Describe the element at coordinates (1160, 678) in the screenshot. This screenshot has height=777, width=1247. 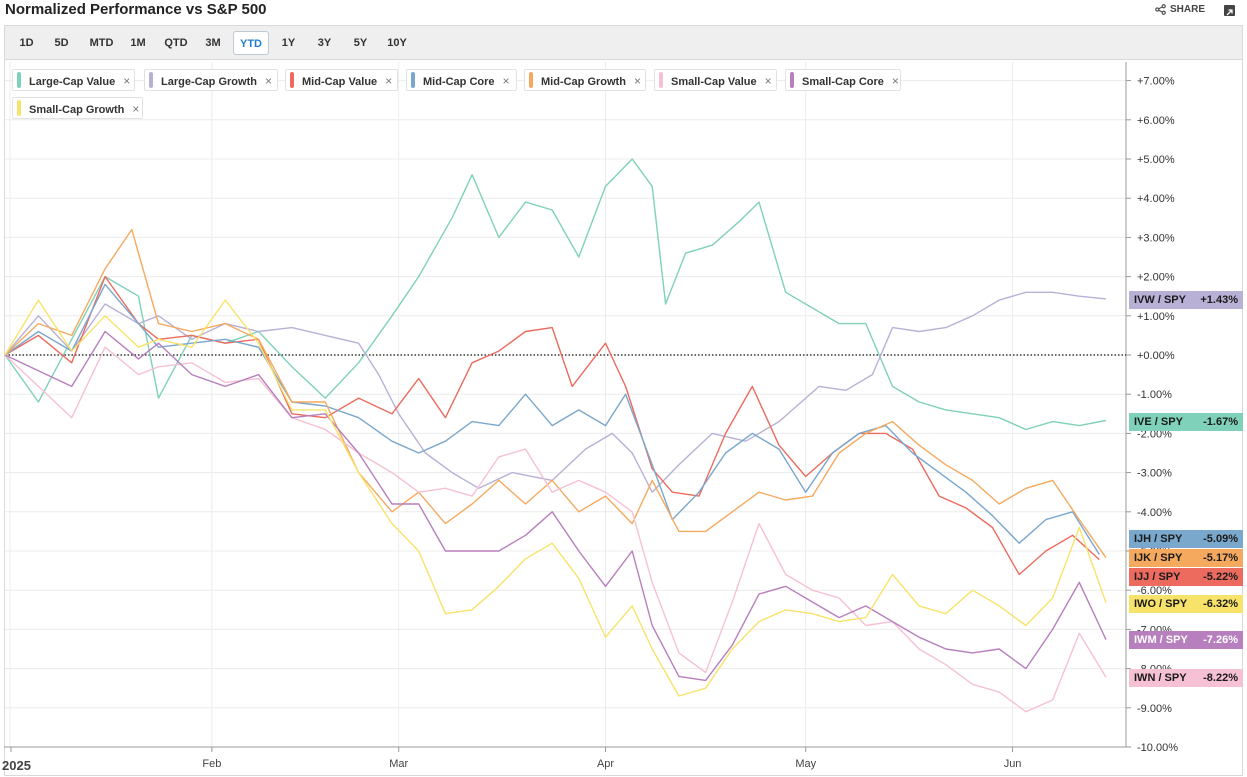
I see `series-ticker: IWN / SPY` at that location.